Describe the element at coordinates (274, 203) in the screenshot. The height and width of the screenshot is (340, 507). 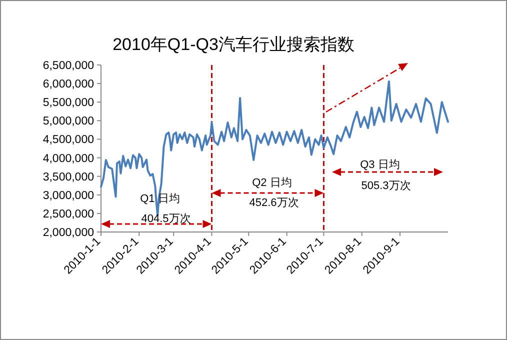
I see `annotation: 452.6万次` at that location.